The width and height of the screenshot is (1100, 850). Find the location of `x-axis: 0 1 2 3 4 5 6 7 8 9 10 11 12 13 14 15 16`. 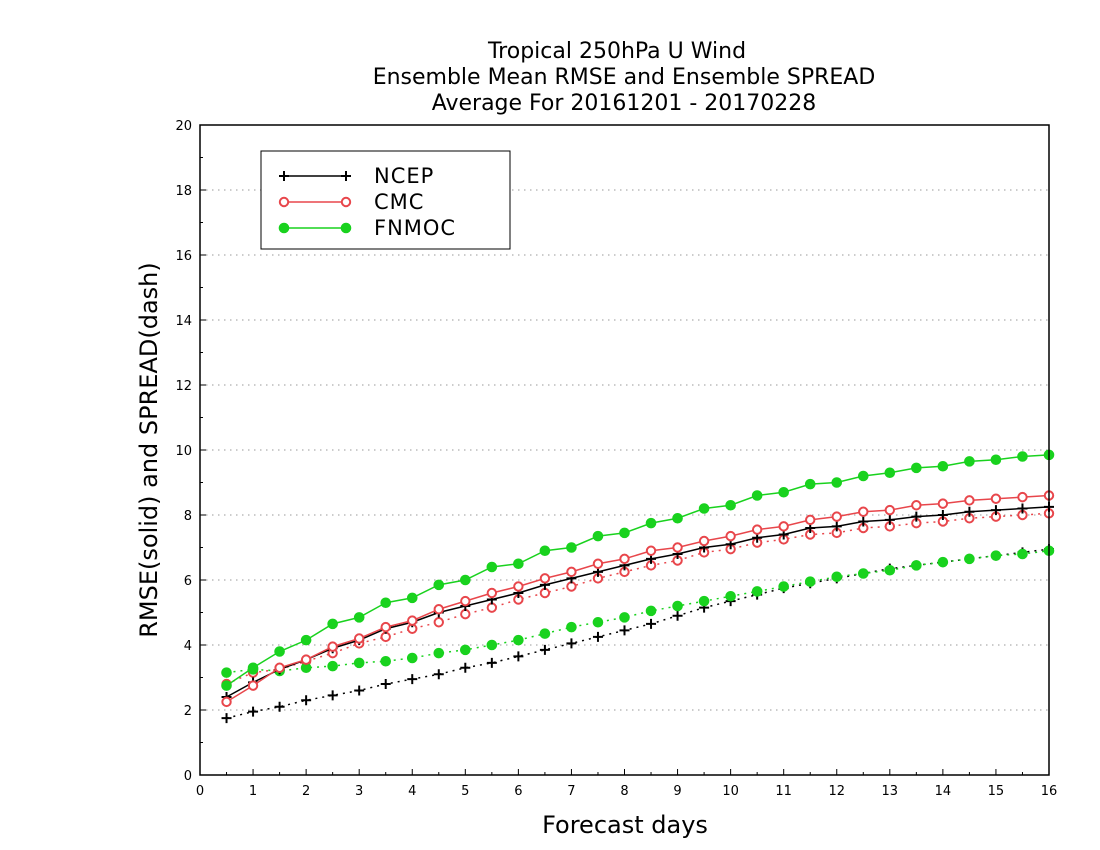

x-axis: 0 1 2 3 4 5 6 7 8 9 10 11 12 13 14 15 16 is located at coordinates (626, 784).